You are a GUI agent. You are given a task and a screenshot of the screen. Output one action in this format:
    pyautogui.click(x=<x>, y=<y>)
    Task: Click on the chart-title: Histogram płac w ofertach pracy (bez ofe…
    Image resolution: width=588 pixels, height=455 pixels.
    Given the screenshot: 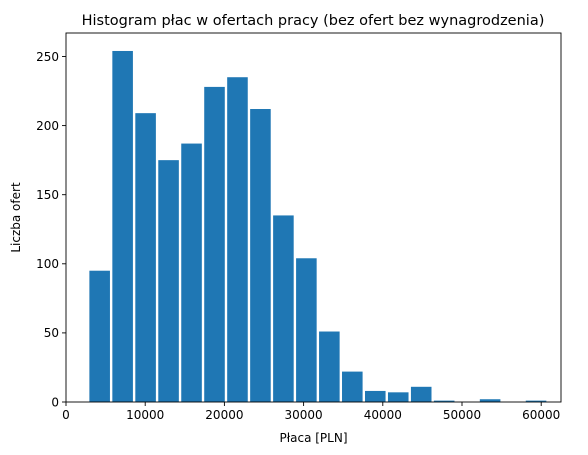 What is the action you would take?
    pyautogui.click(x=313, y=21)
    